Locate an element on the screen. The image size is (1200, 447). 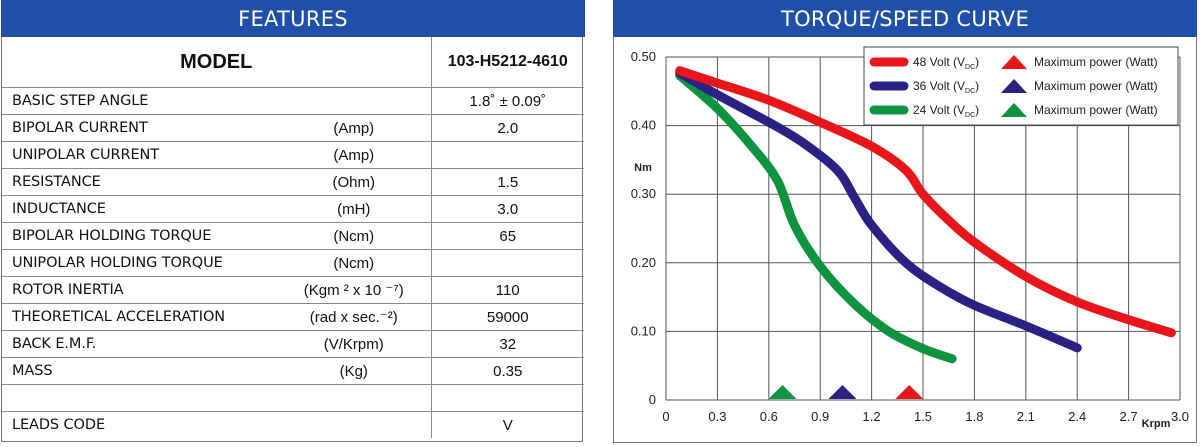
row-unit: (rad x sec.⁻²) is located at coordinates (354, 317).